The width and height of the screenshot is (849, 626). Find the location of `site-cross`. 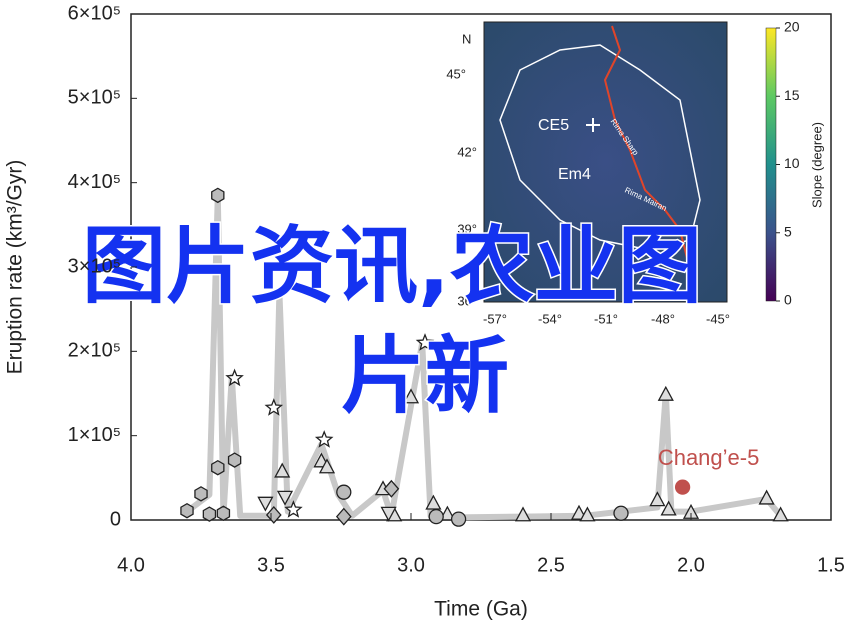

site-cross is located at coordinates (593, 125).